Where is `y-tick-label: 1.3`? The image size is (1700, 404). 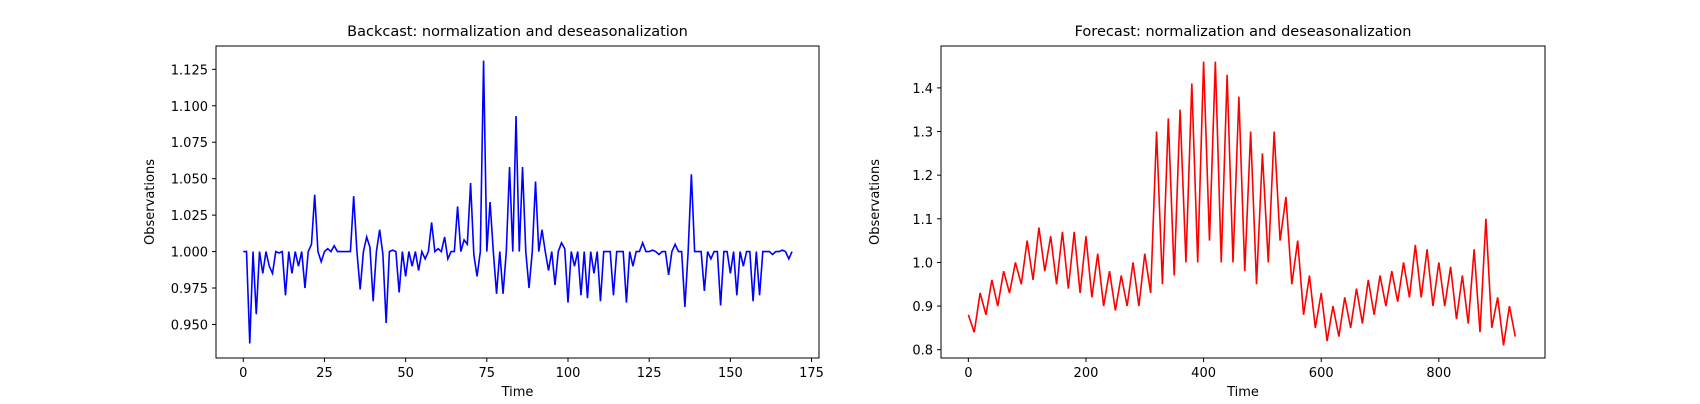
y-tick-label: 1.3 is located at coordinates (922, 133).